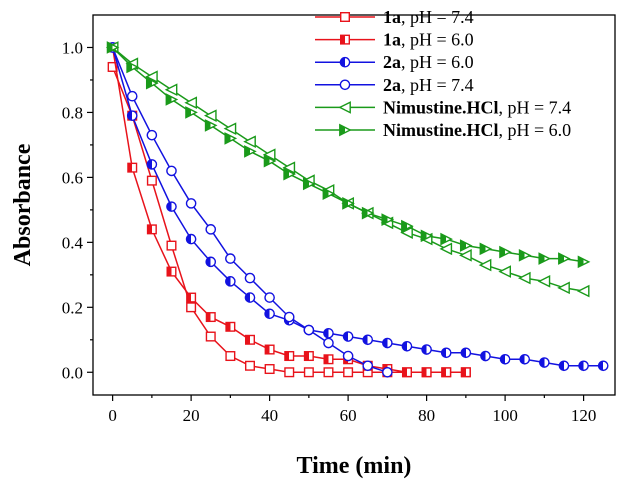 The width and height of the screenshot is (630, 479). I want to click on legend-label: 2a, pH = 6.0, so click(428, 62).